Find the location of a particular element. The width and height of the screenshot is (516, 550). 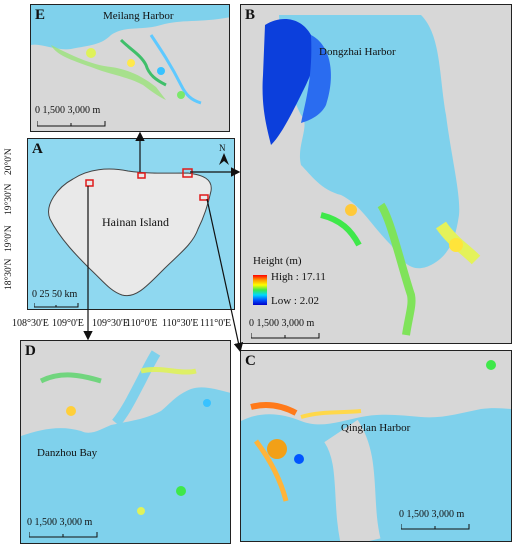

panel-a-label: A is located at coordinates (37, 149).